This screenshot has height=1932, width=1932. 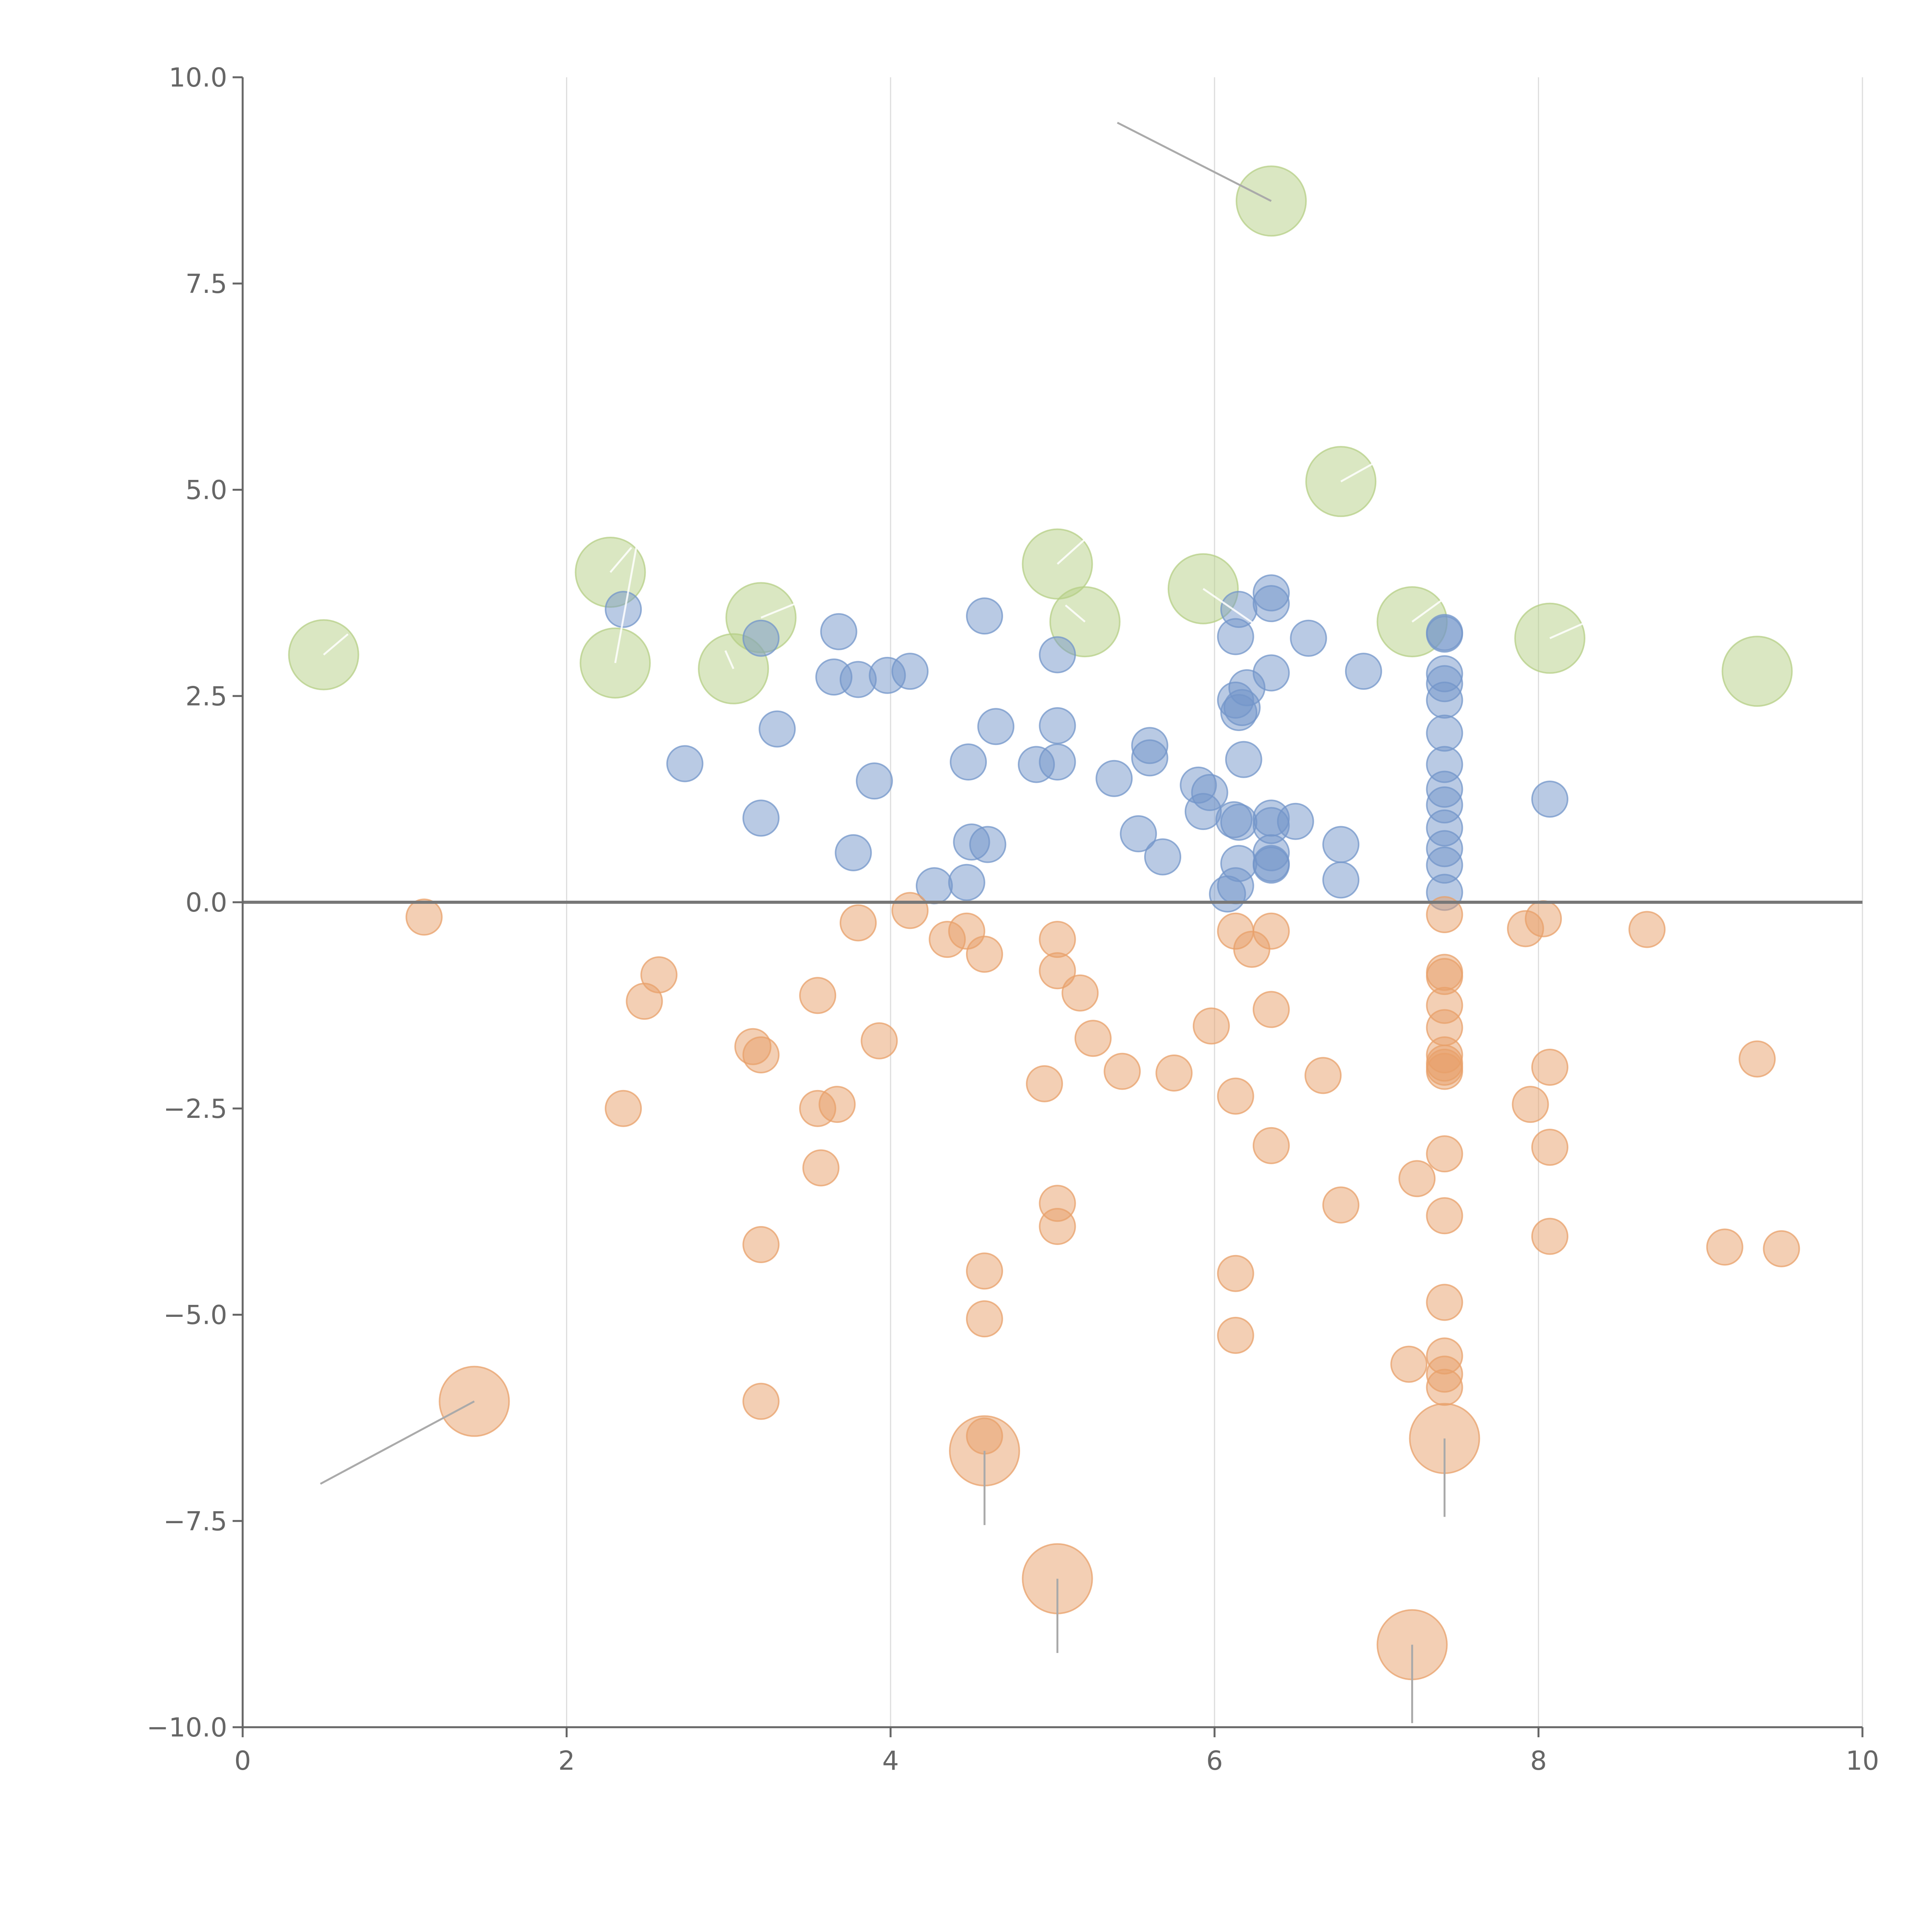 What do you see at coordinates (567, 1761) in the screenshot?
I see `x-tick-label: 2` at bounding box center [567, 1761].